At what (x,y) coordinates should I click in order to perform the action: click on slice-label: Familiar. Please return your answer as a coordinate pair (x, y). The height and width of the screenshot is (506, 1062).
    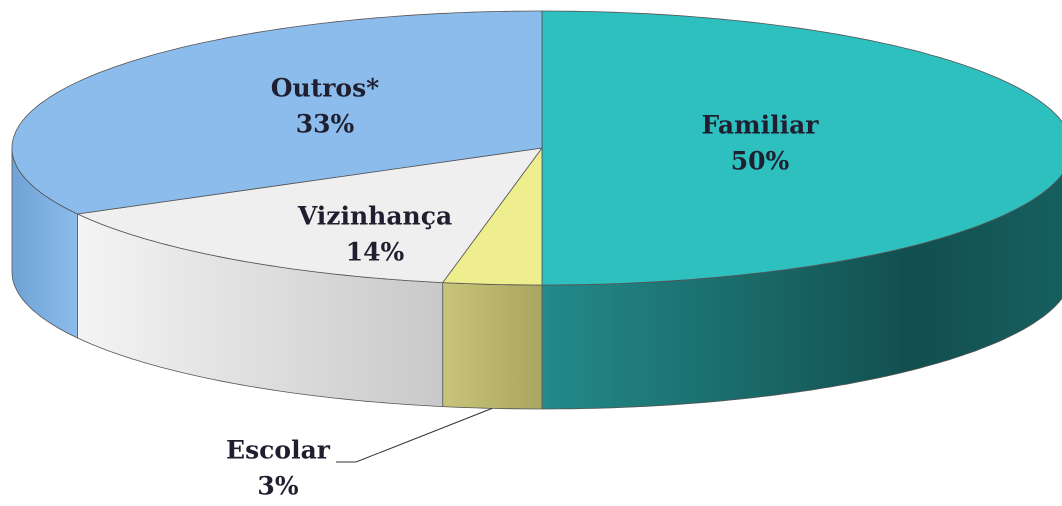
    Looking at the image, I should click on (761, 125).